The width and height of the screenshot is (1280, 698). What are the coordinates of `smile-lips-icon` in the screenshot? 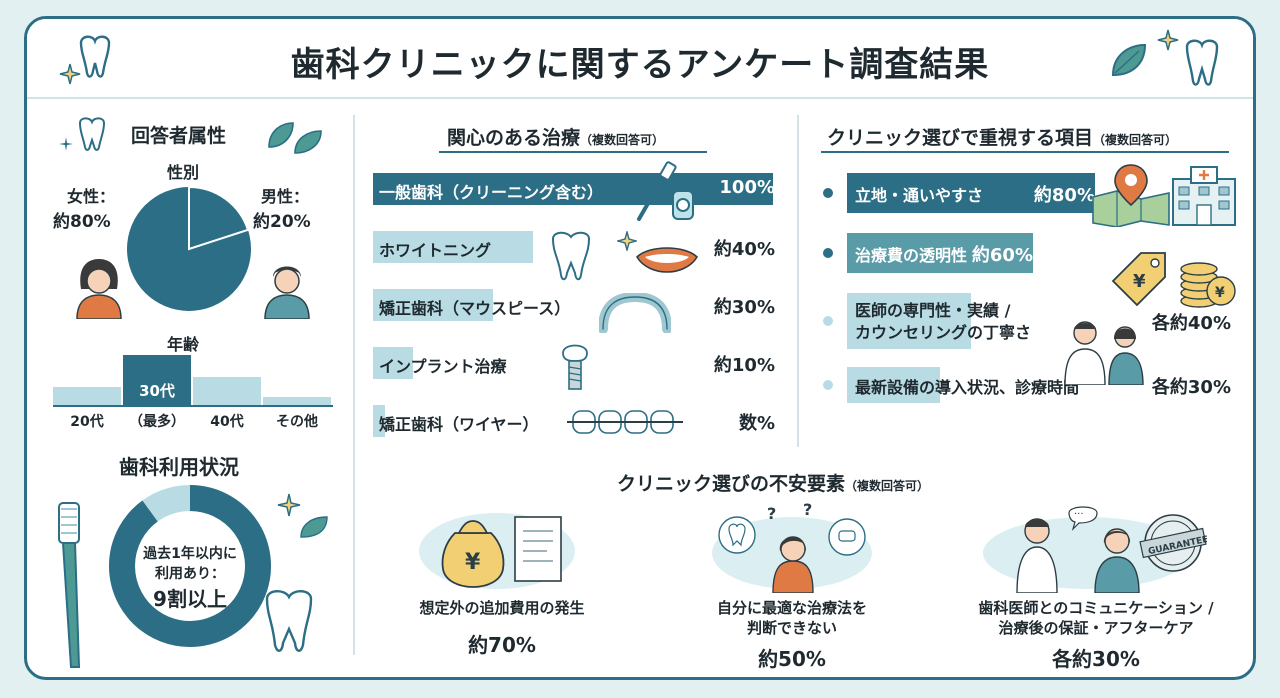 It's located at (667, 260).